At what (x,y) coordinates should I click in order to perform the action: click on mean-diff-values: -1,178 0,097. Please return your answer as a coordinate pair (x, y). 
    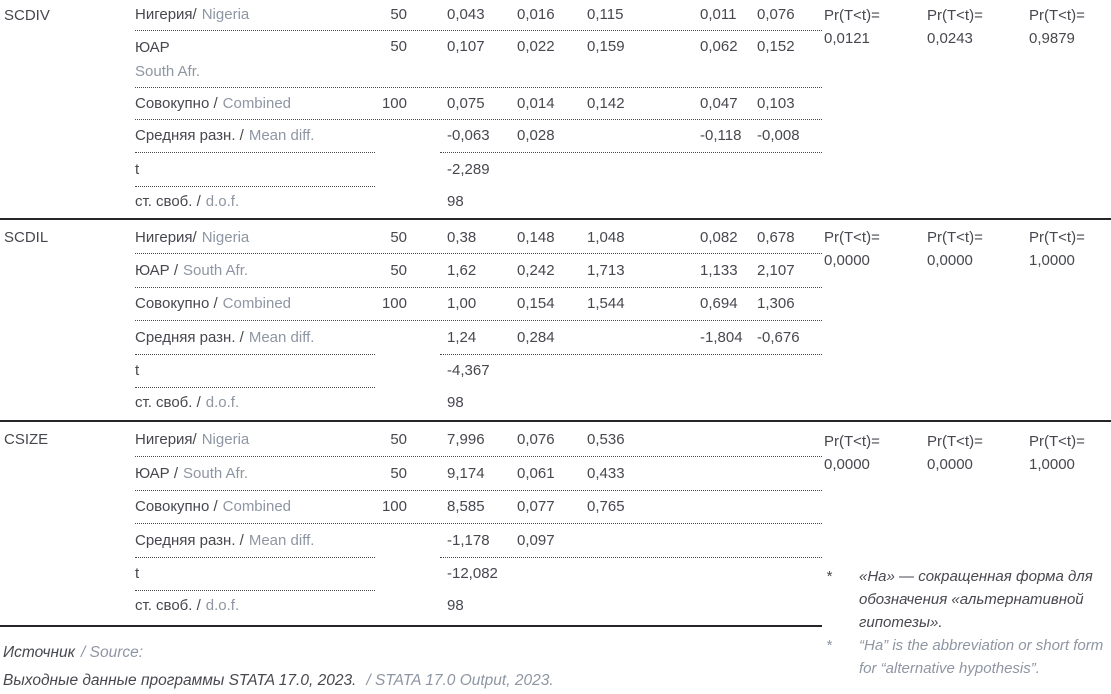
    Looking at the image, I should click on (631, 541).